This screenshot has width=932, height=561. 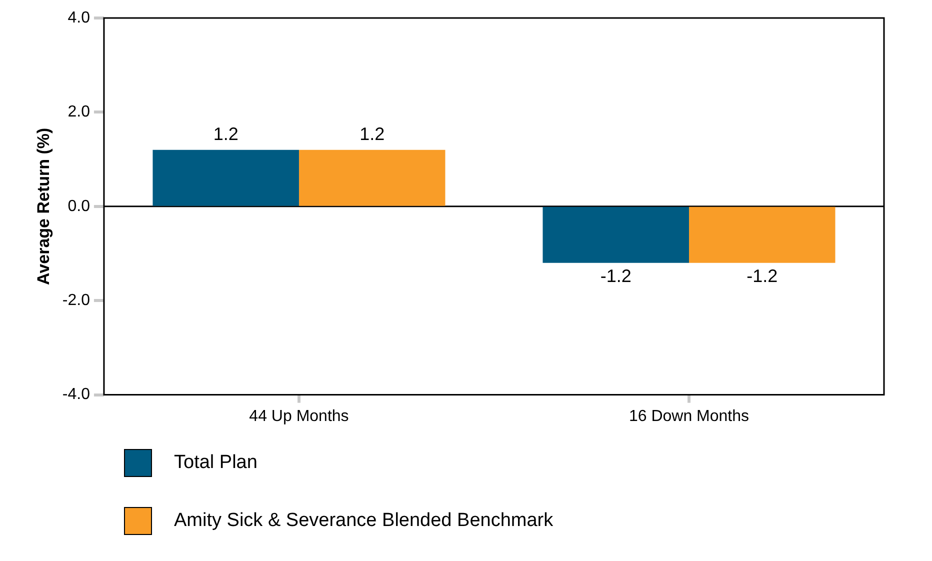 I want to click on y-tick-label: -2.0, so click(x=76, y=301).